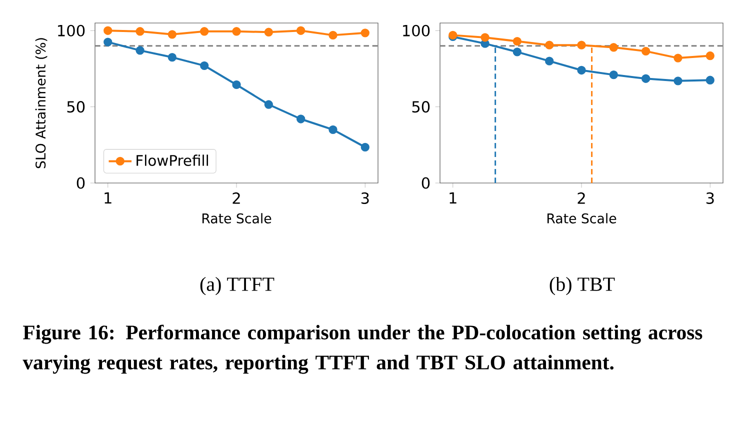 This screenshot has width=753, height=432. I want to click on text: (b) TBT, so click(582, 286).